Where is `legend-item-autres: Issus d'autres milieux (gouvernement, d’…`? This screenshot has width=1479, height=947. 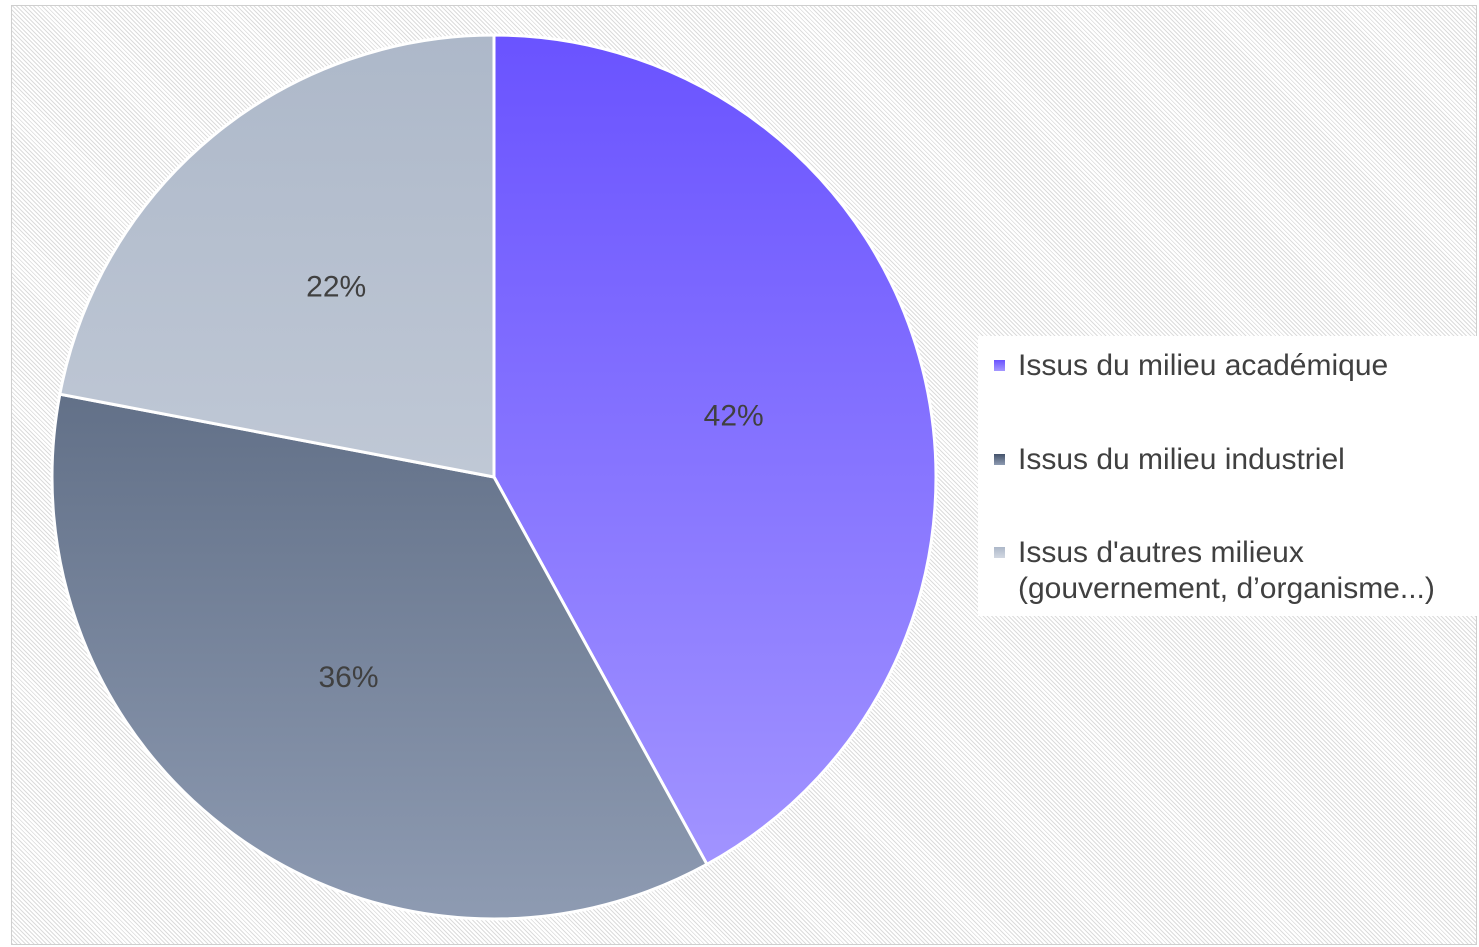 legend-item-autres: Issus d'autres milieux (gouvernement, d’… is located at coordinates (1236, 571).